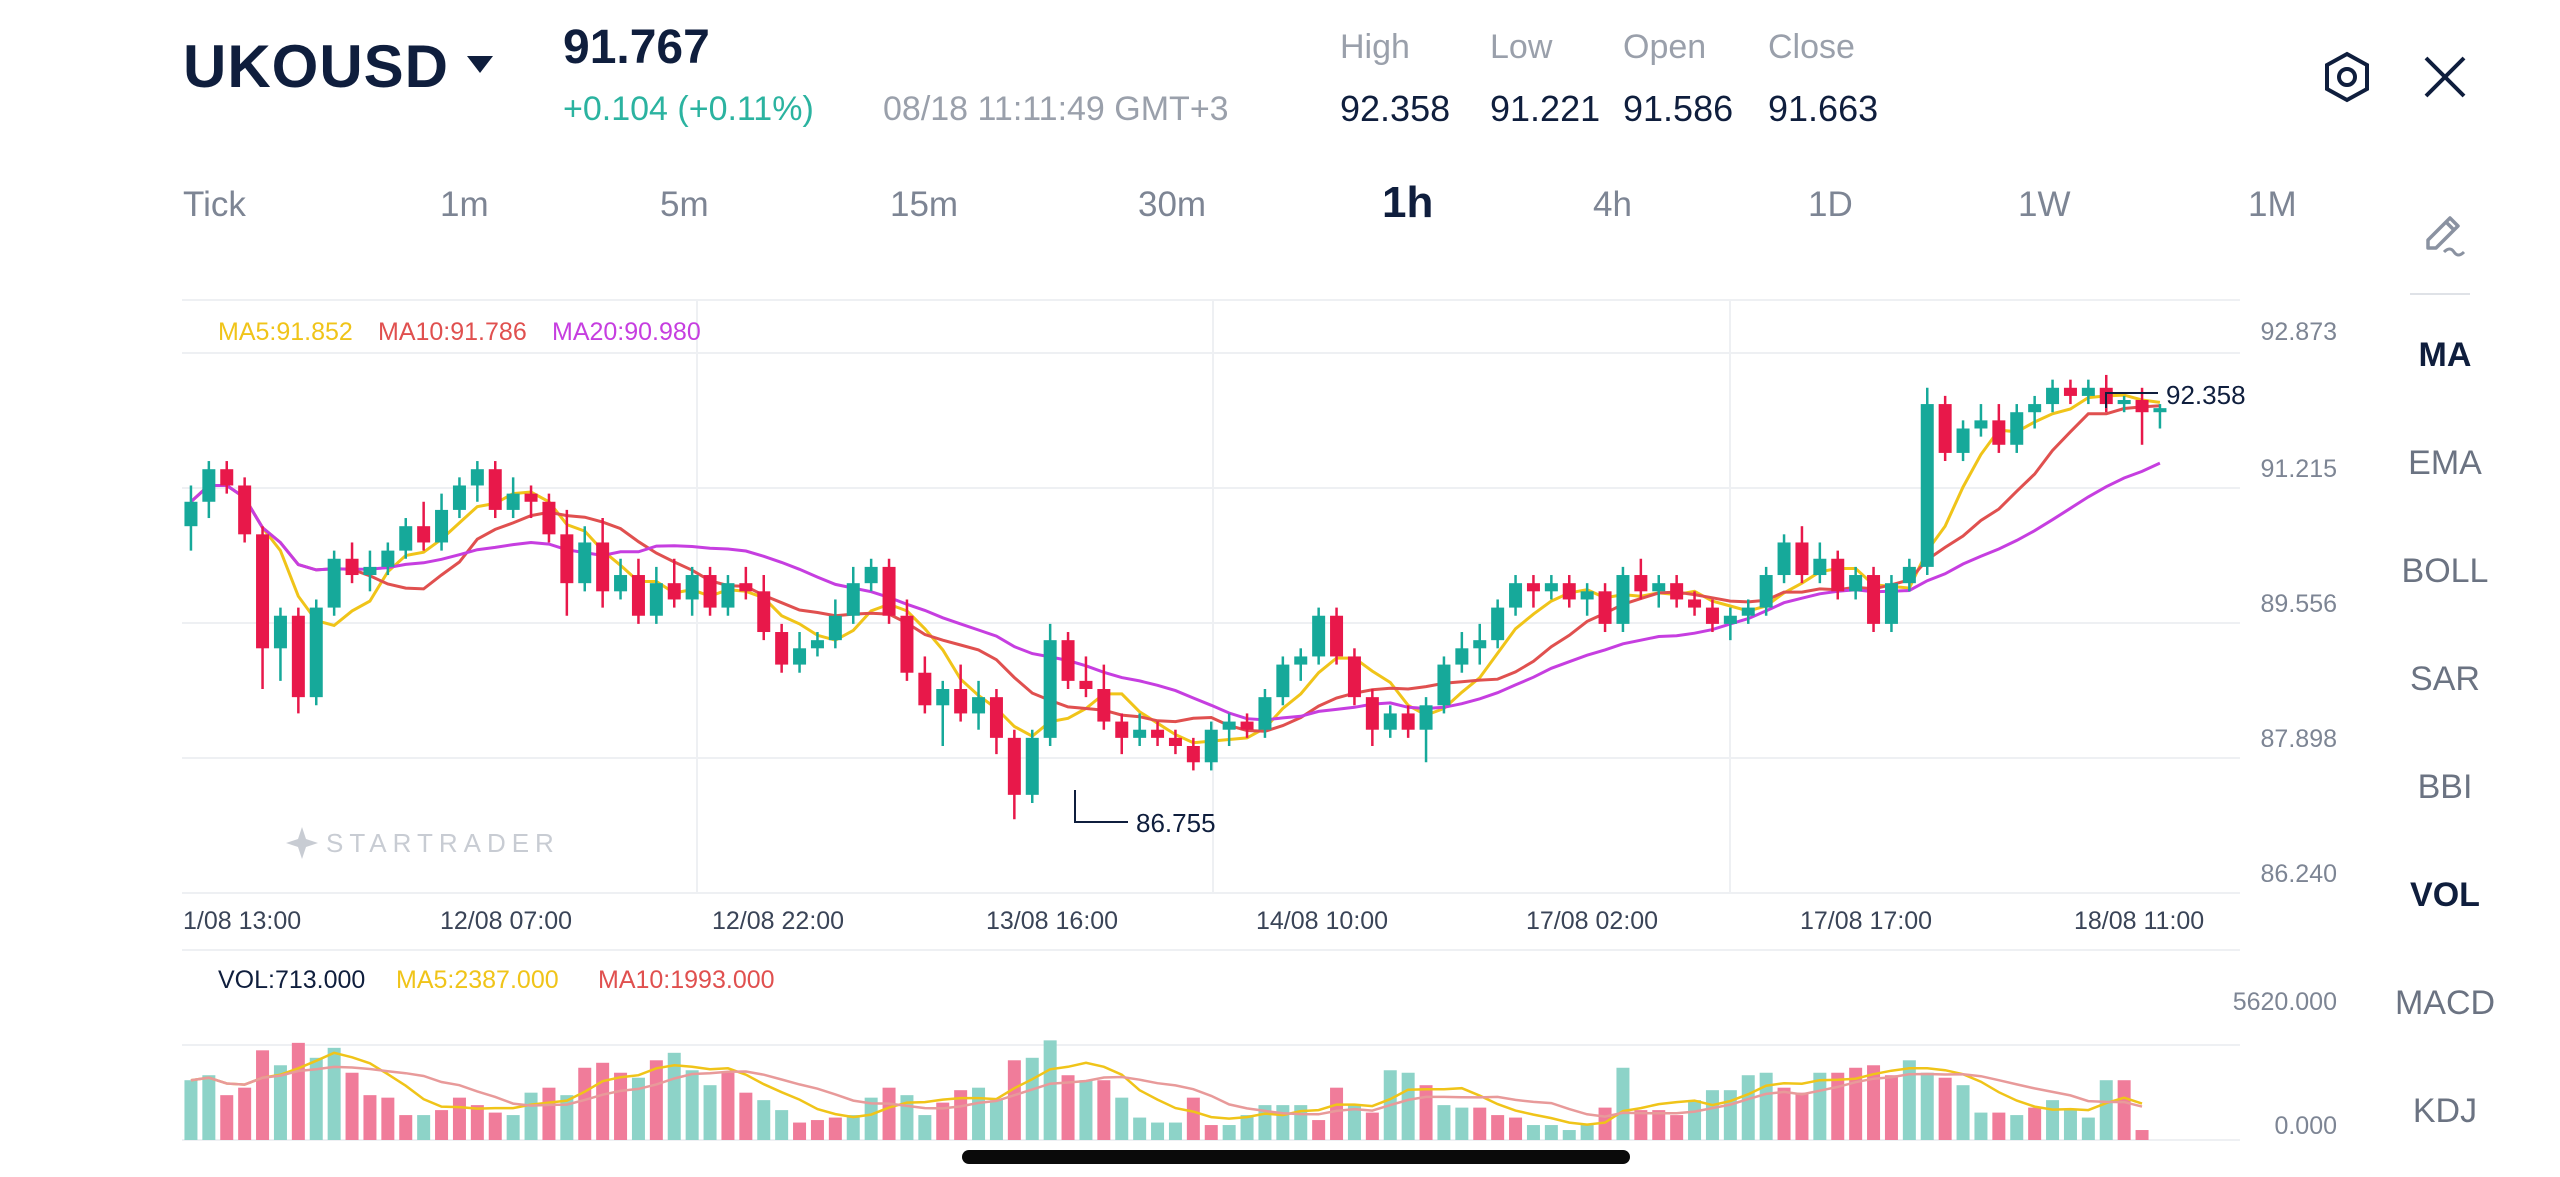 This screenshot has width=2560, height=1177. Describe the element at coordinates (2298, 332) in the screenshot. I see `price-tick: 92.873` at that location.